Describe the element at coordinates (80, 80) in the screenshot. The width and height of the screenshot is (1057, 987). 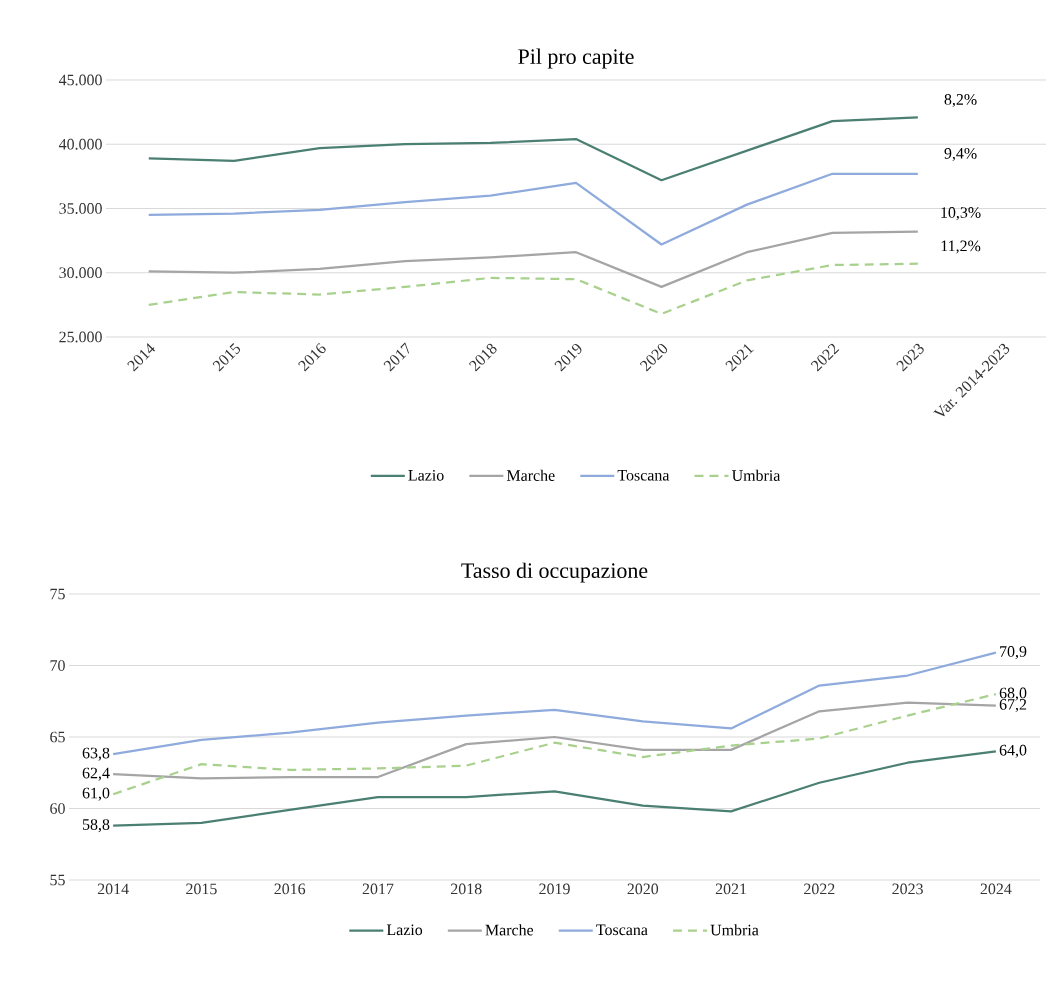
I see `y-tick-label: 45.000` at that location.